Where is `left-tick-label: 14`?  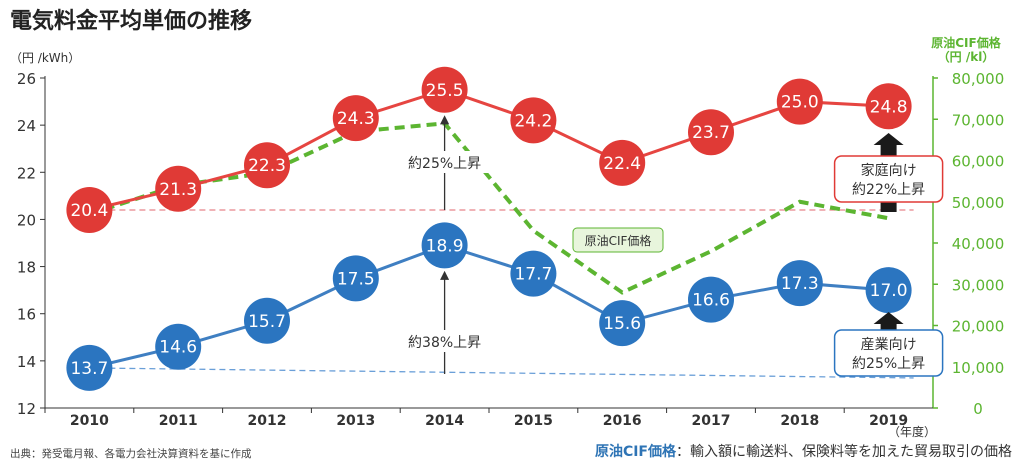 left-tick-label: 14 is located at coordinates (26, 362).